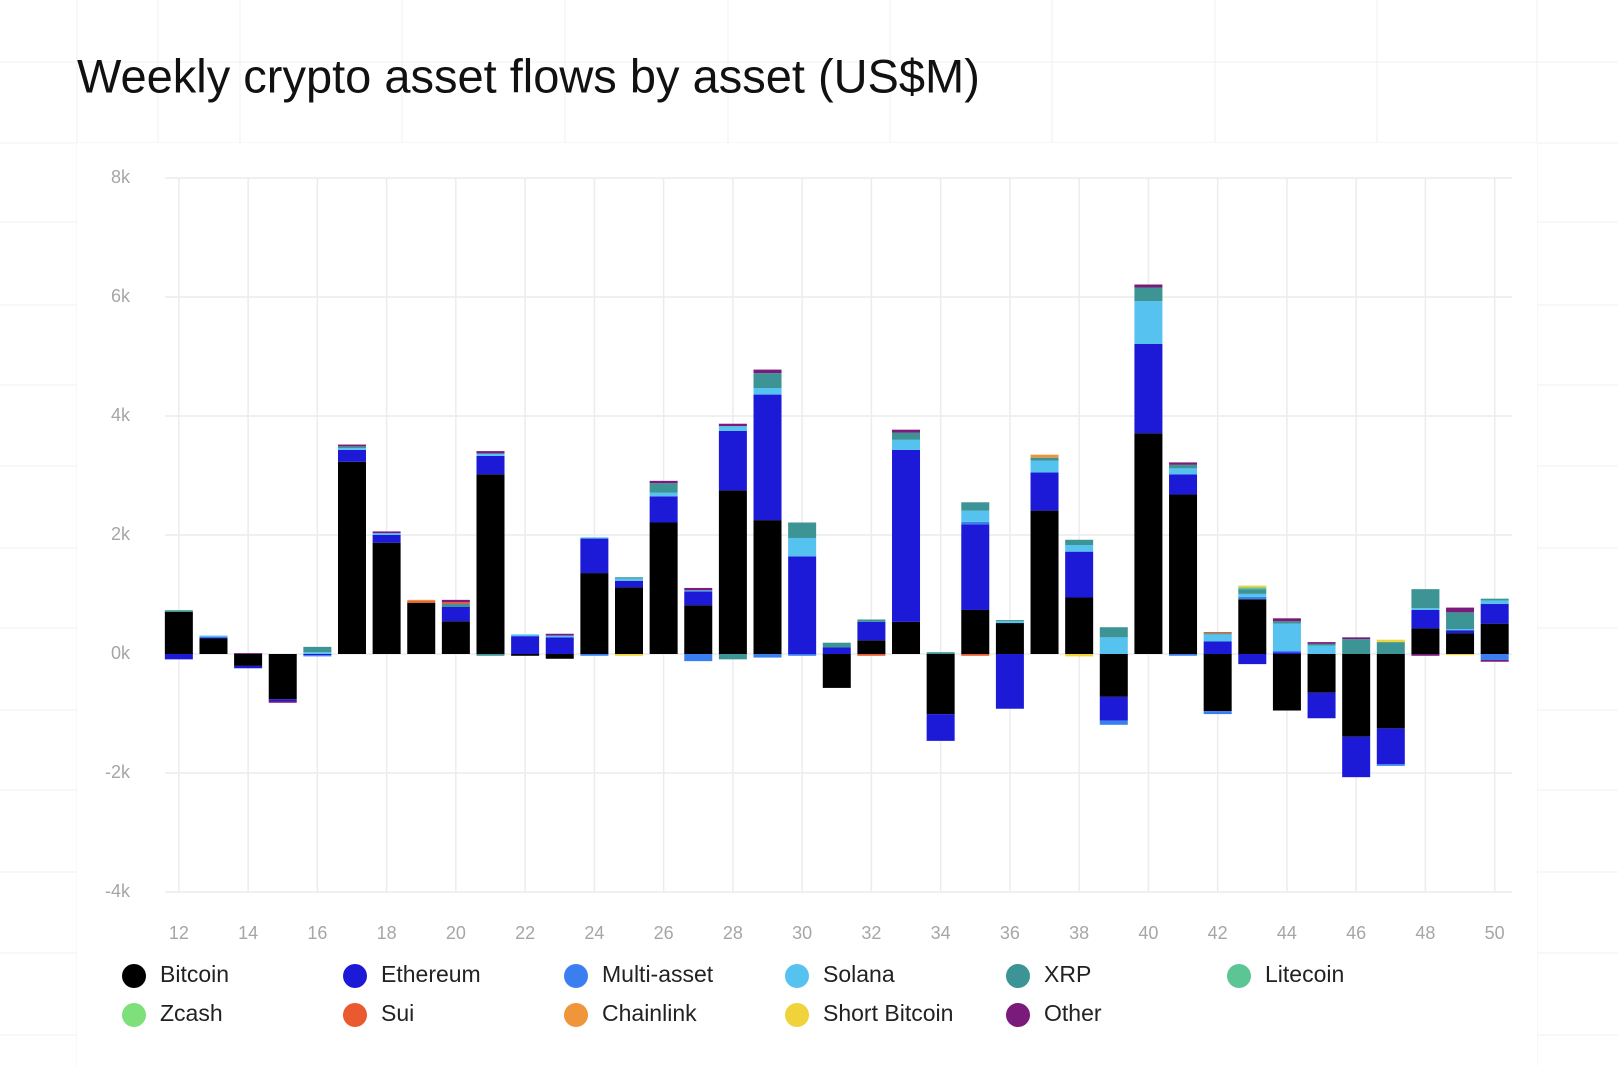 This screenshot has height=1066, width=1618. Describe the element at coordinates (1495, 933) in the screenshot. I see `x-tick-label: 50` at that location.